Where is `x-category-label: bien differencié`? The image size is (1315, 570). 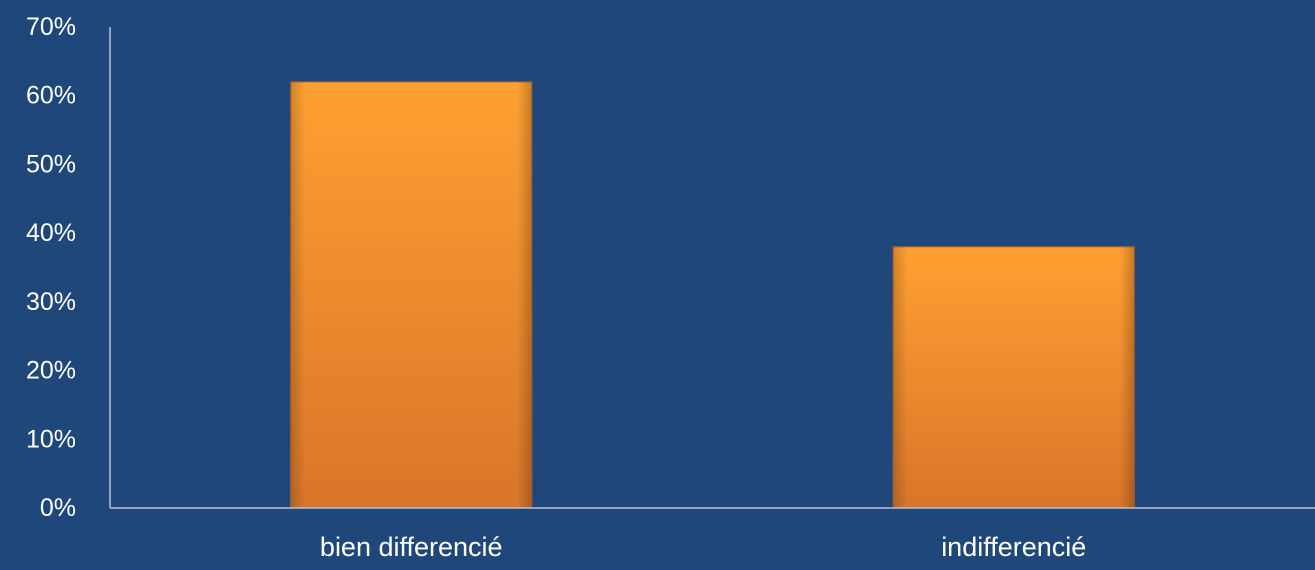 x-category-label: bien differencié is located at coordinates (411, 547).